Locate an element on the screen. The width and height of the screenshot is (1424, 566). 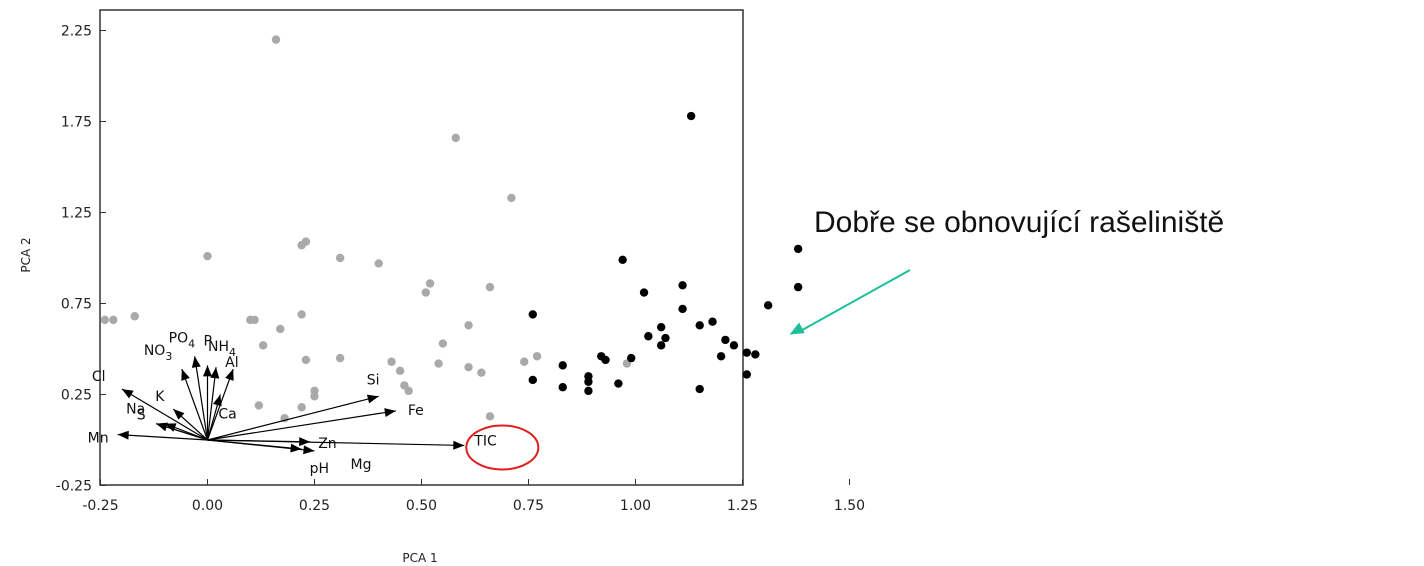
y-tick-label: 0.25 is located at coordinates (76, 396).